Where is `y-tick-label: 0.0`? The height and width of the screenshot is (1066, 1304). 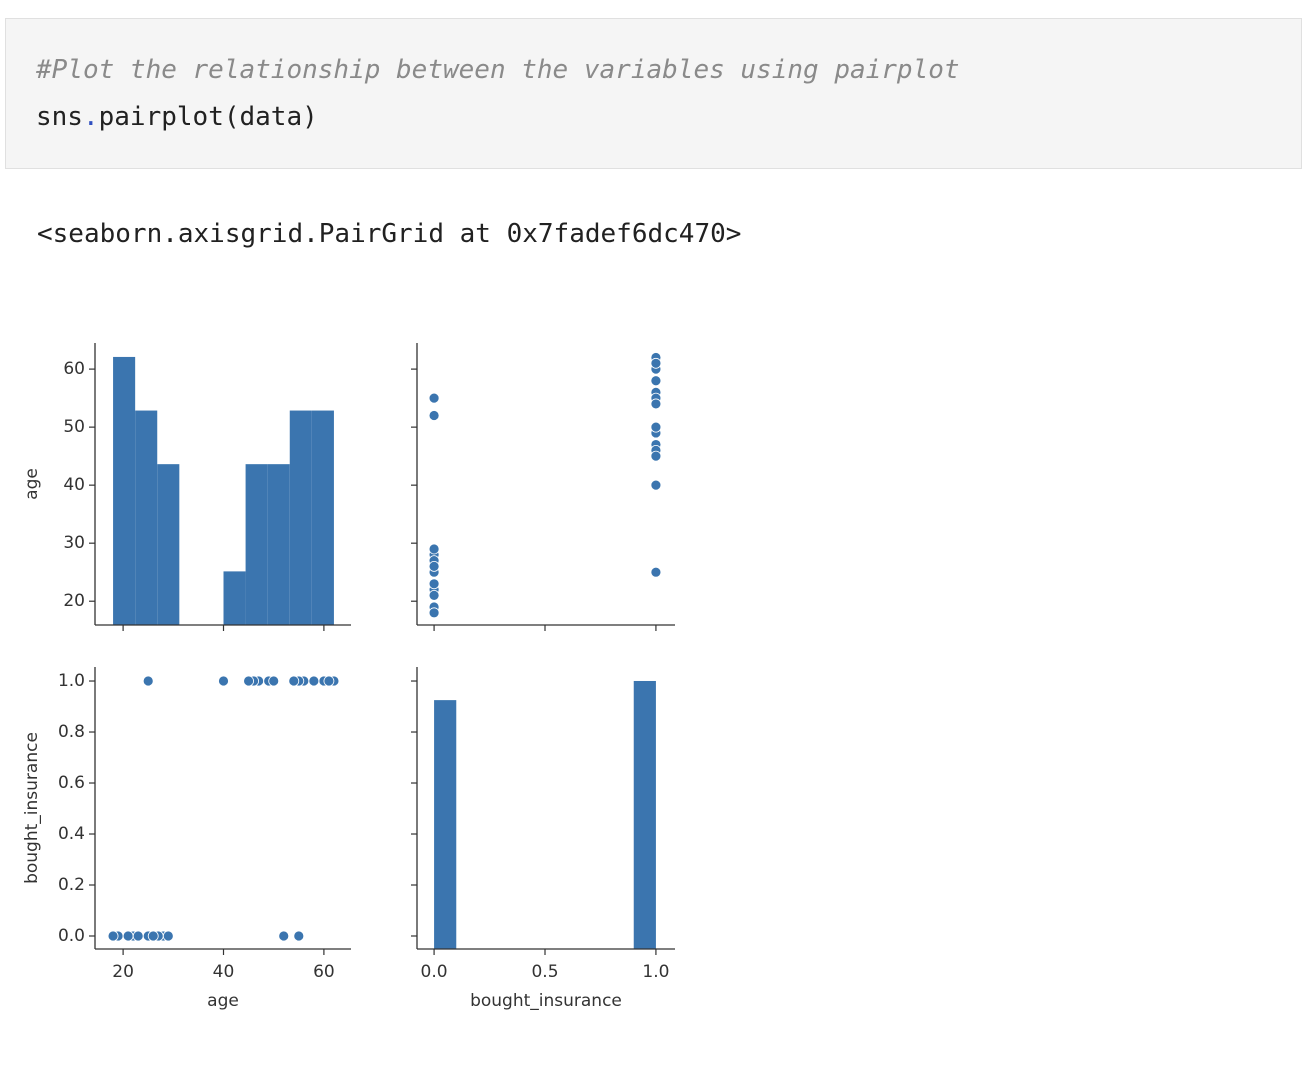
y-tick-label: 0.0 is located at coordinates (71, 936).